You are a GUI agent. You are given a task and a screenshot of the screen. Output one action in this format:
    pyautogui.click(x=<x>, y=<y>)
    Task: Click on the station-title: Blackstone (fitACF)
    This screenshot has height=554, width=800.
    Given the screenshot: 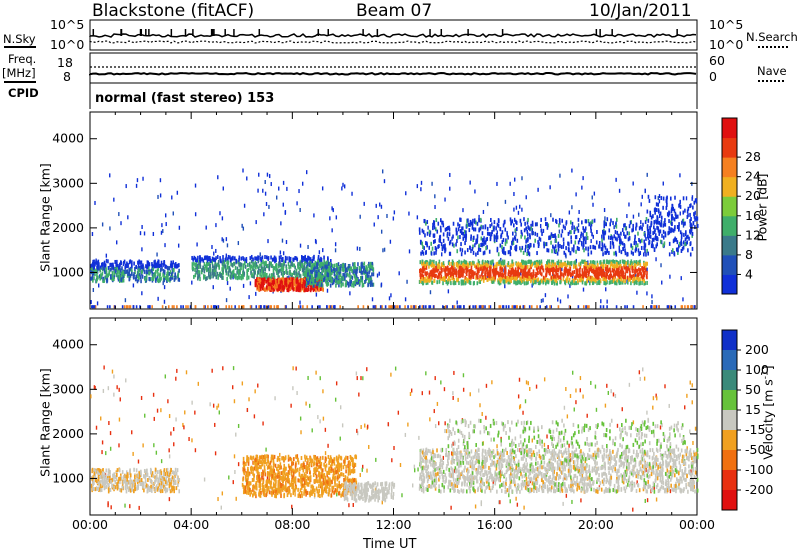 What is the action you would take?
    pyautogui.click(x=173, y=11)
    